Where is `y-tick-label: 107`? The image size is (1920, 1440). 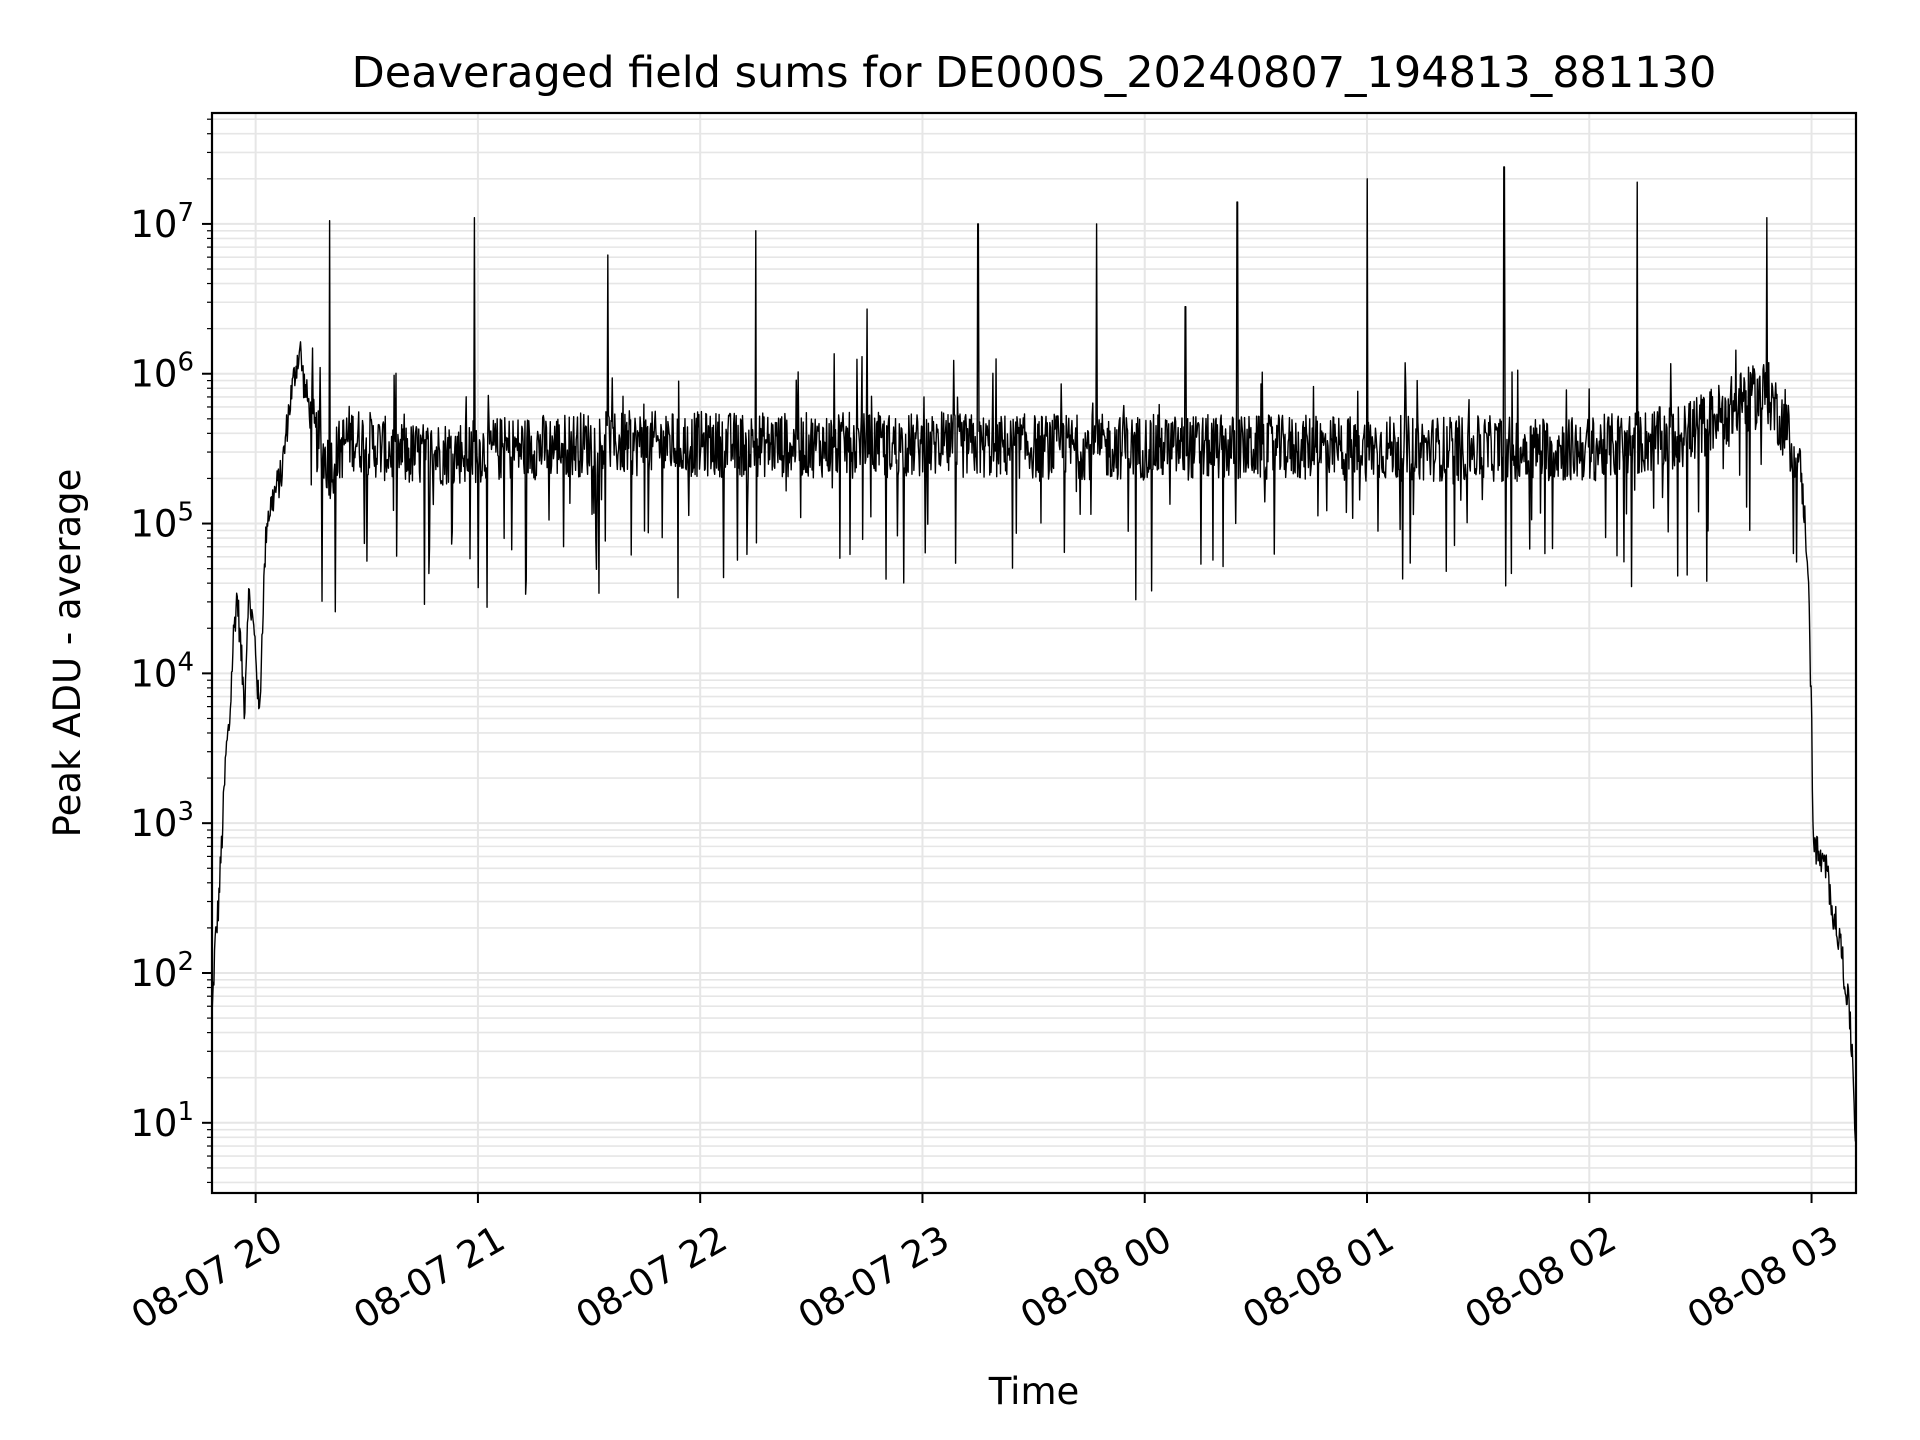 y-tick-label: 107 is located at coordinates (162, 222).